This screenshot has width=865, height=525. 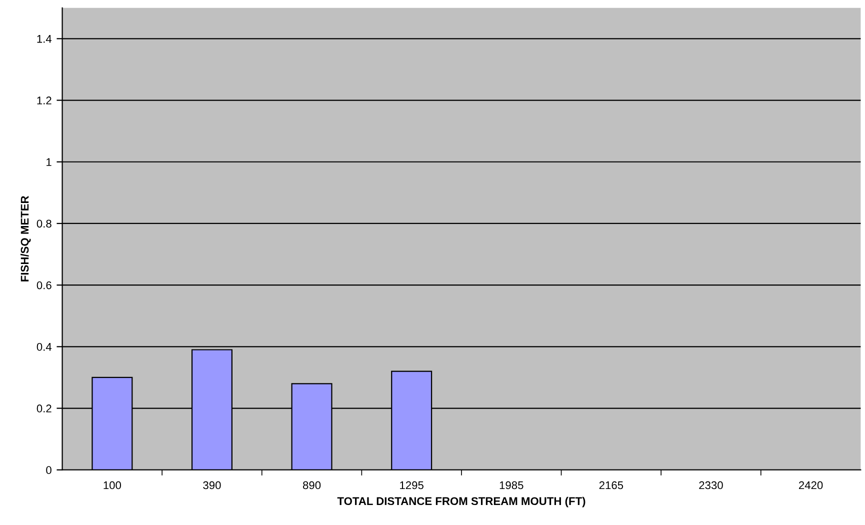 I want to click on x-tick-label: 100, so click(x=113, y=485).